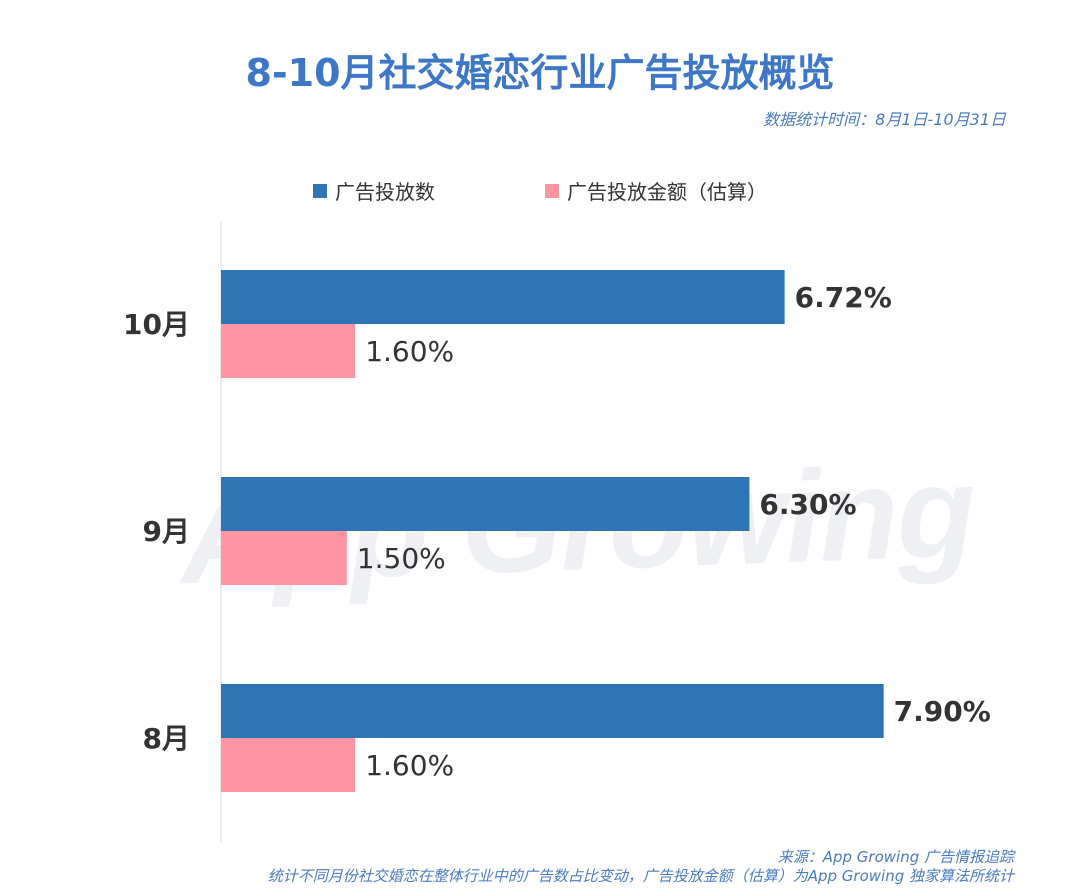 The image size is (1080, 895). What do you see at coordinates (166, 531) in the screenshot?
I see `category-label: 9月` at bounding box center [166, 531].